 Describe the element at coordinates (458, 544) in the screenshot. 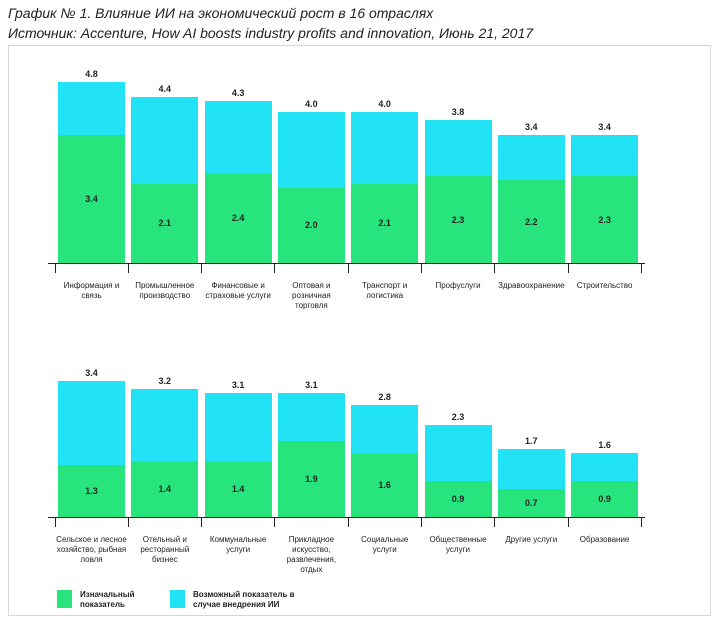

I see `x-tick-label: Общественные услуги` at that location.